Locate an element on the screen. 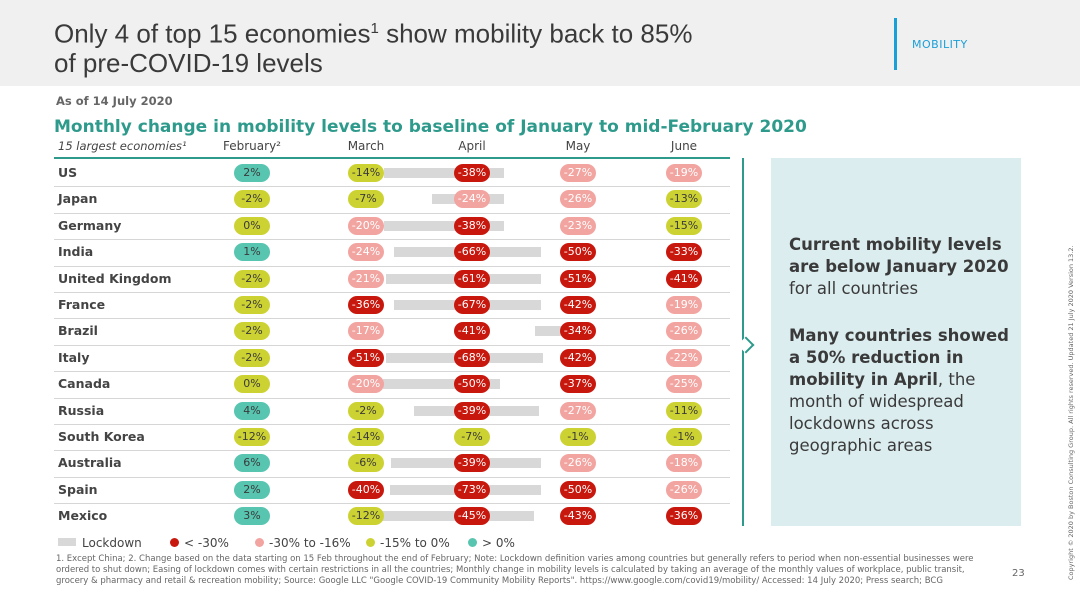  mobility-value-pill: -12% is located at coordinates (252, 437).